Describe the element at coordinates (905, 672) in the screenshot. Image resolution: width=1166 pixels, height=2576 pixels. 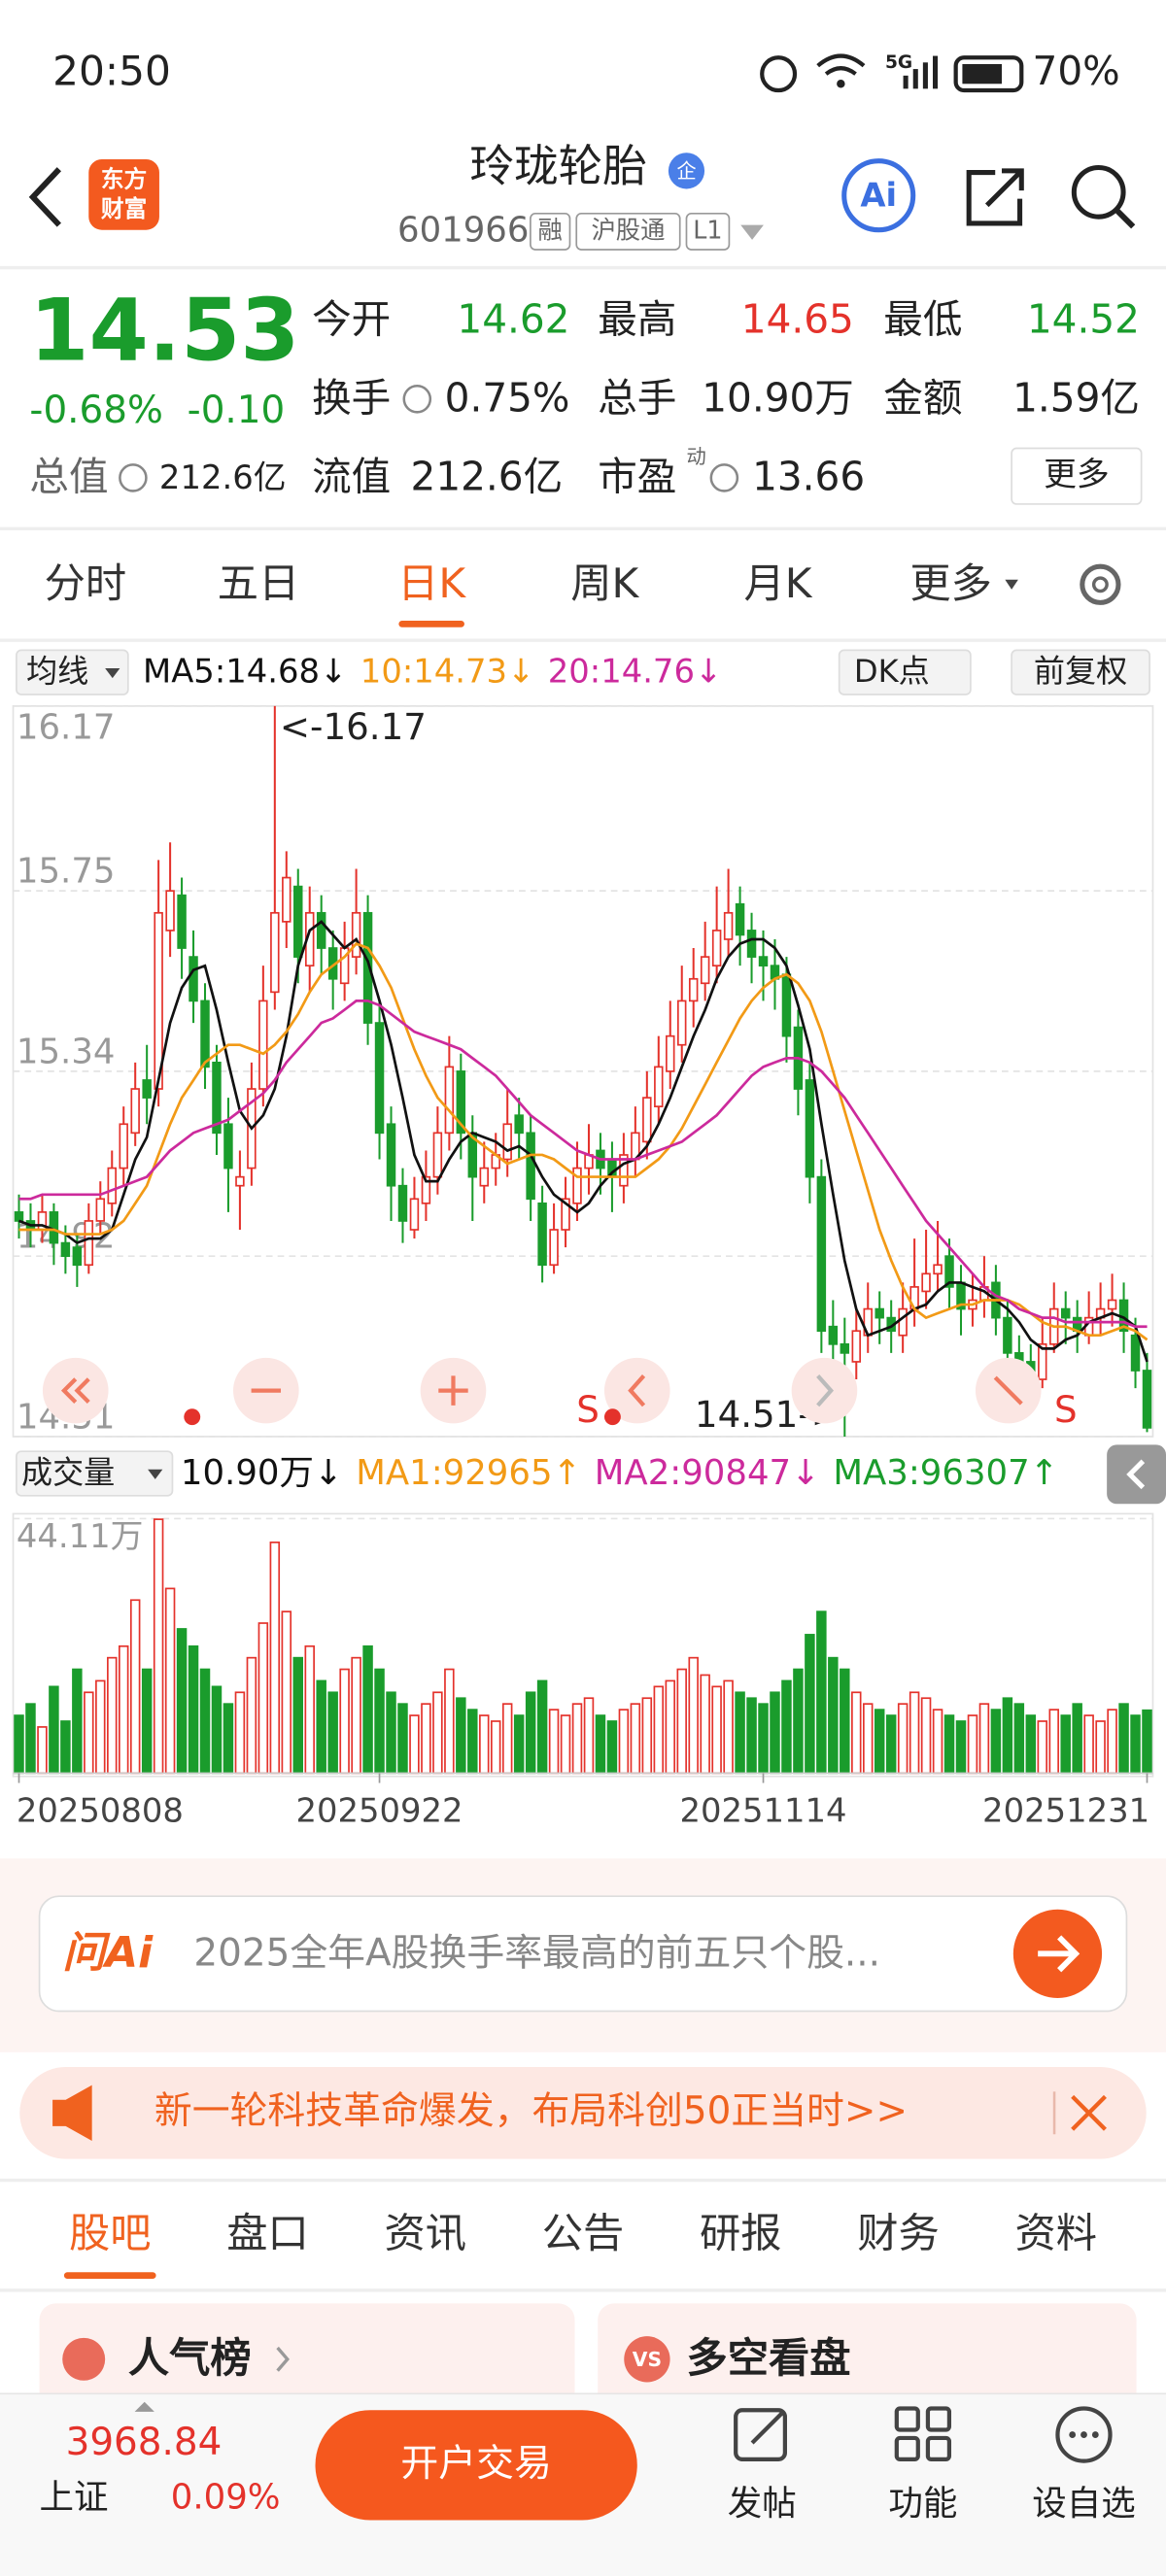
I see `dk-button` at that location.